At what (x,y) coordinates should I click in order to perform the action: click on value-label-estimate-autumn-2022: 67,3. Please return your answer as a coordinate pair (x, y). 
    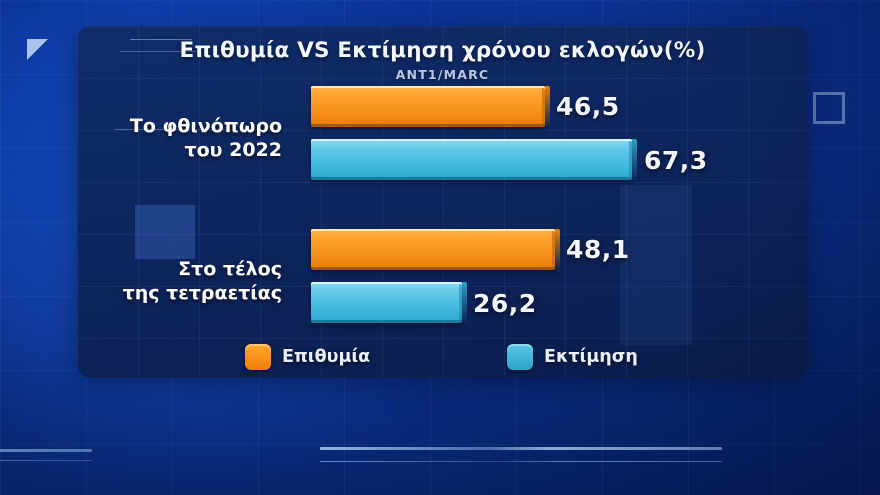
    Looking at the image, I should click on (676, 160).